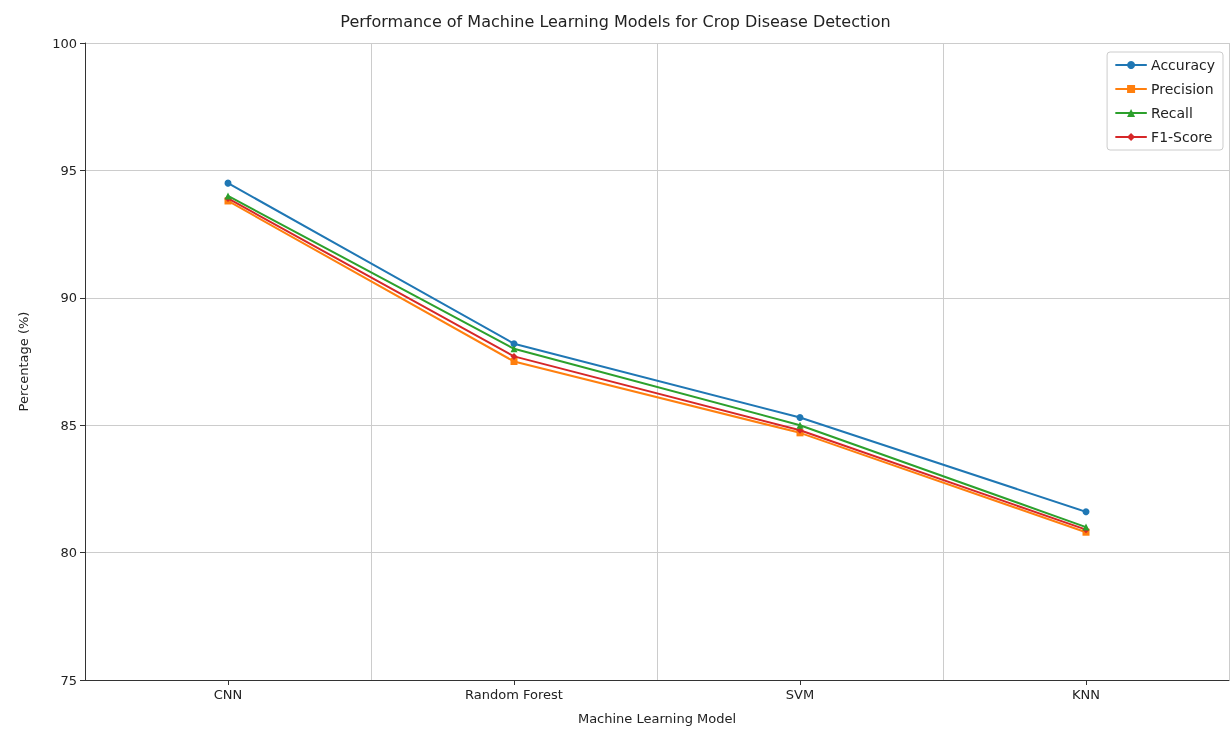 Image resolution: width=1231 pixels, height=731 pixels. Describe the element at coordinates (68, 553) in the screenshot. I see `y-tick-label: 80` at that location.